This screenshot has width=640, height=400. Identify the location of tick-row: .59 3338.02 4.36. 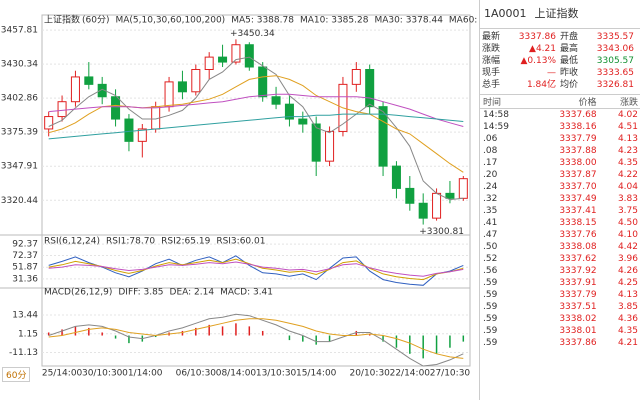
(560, 319).